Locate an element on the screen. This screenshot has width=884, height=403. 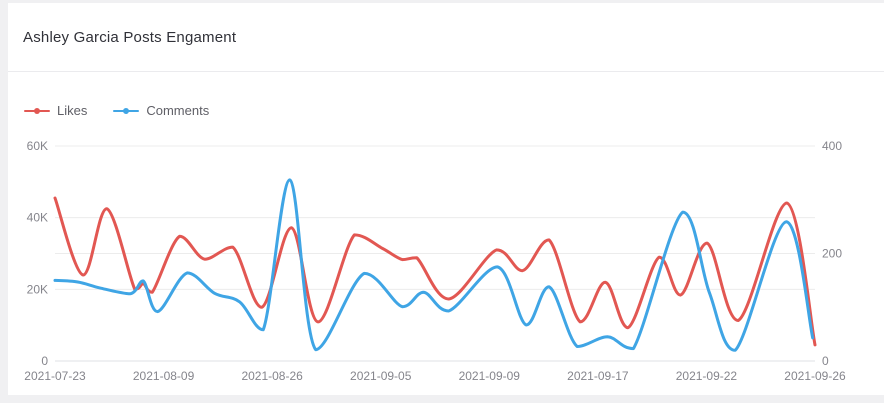
legend-item-comments: Comments is located at coordinates (161, 110).